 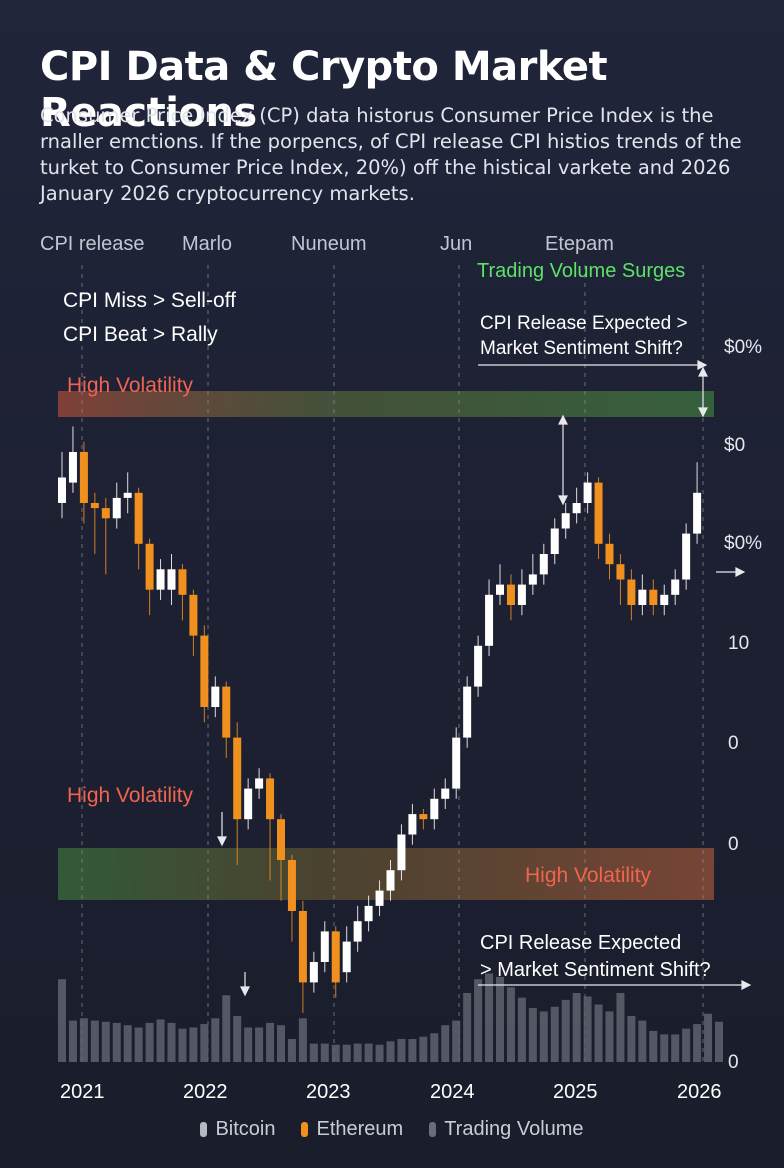 I want to click on y-tick-2: $0, so click(x=734, y=445).